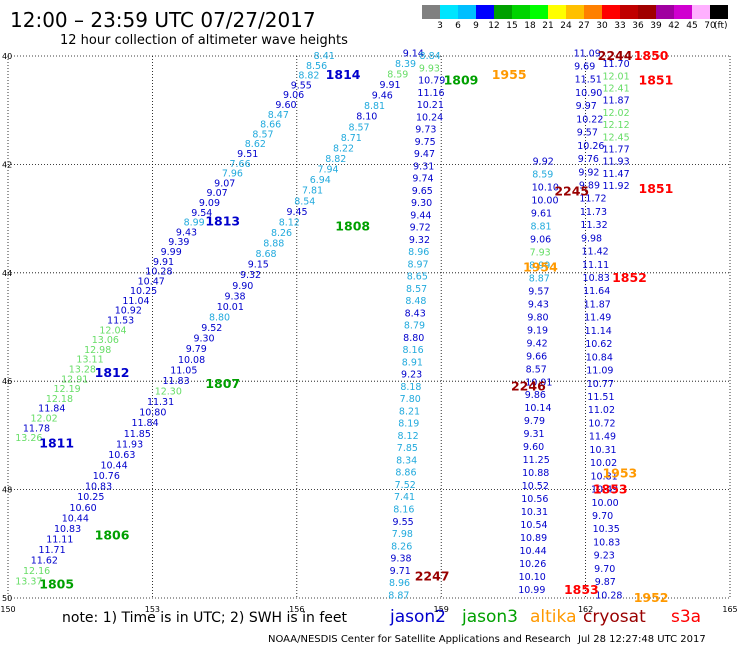  Describe the element at coordinates (352, 226) in the screenshot. I see `pass-time-label: 1808` at that location.